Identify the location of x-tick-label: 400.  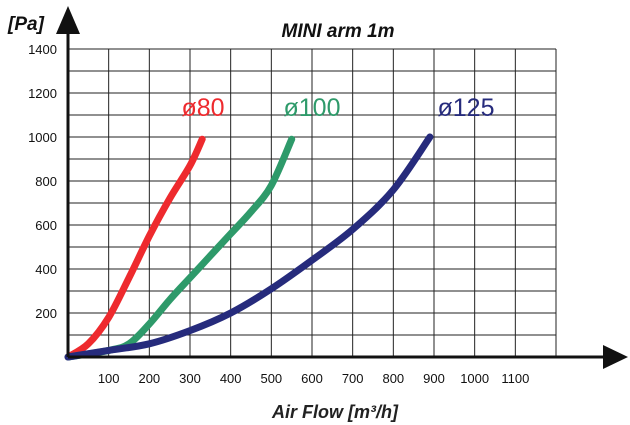
(231, 378).